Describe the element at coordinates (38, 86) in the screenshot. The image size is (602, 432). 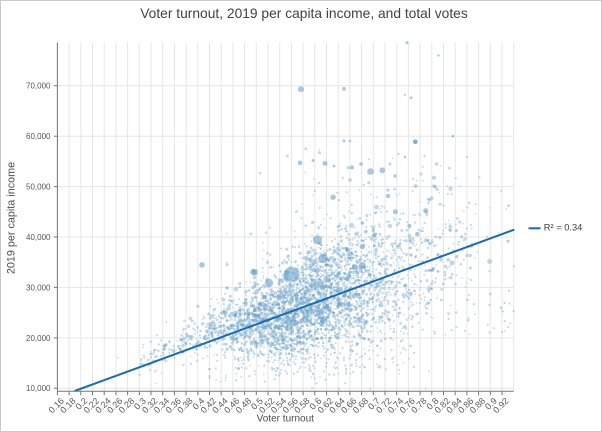
I see `svg-text: 70,000` at that location.